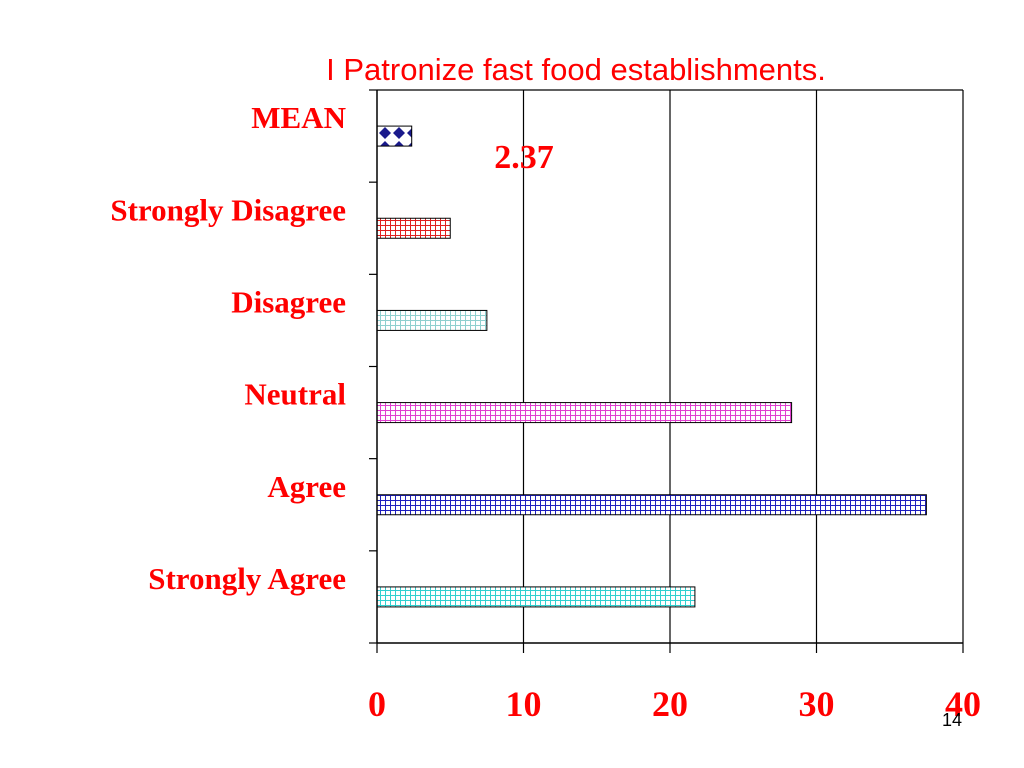 This screenshot has width=1024, height=768. I want to click on bar-neutral, so click(584, 413).